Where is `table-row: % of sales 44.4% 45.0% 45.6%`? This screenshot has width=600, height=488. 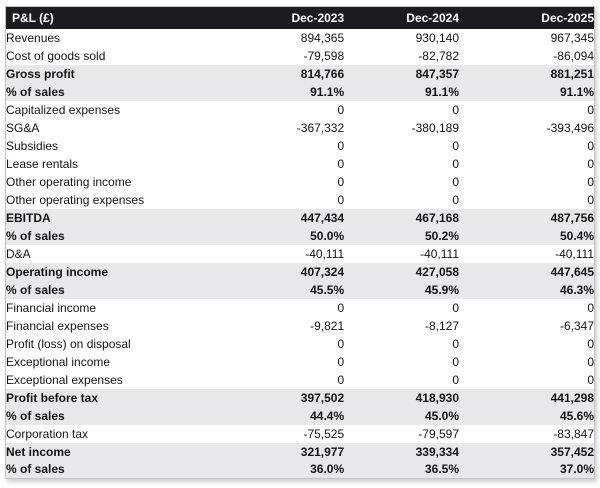
table-row: % of sales 44.4% 45.0% 45.6% is located at coordinates (300, 415).